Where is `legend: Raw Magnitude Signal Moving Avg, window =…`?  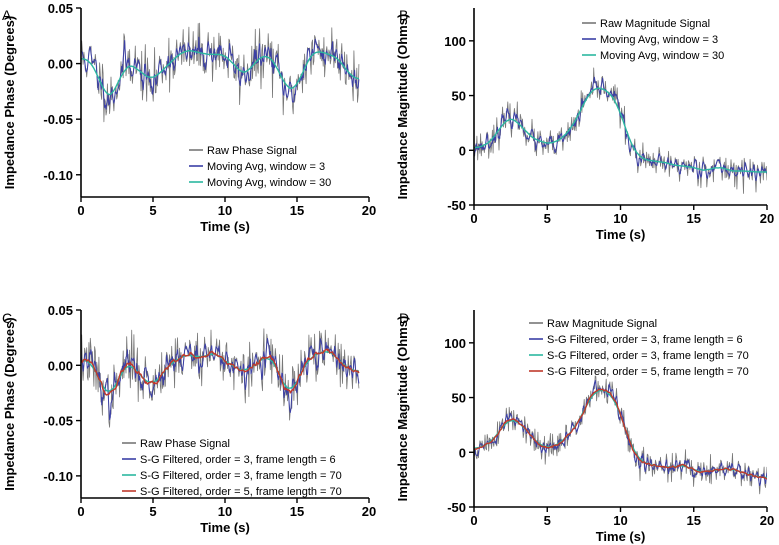 legend: Raw Magnitude Signal Moving Avg, window =… is located at coordinates (653, 40).